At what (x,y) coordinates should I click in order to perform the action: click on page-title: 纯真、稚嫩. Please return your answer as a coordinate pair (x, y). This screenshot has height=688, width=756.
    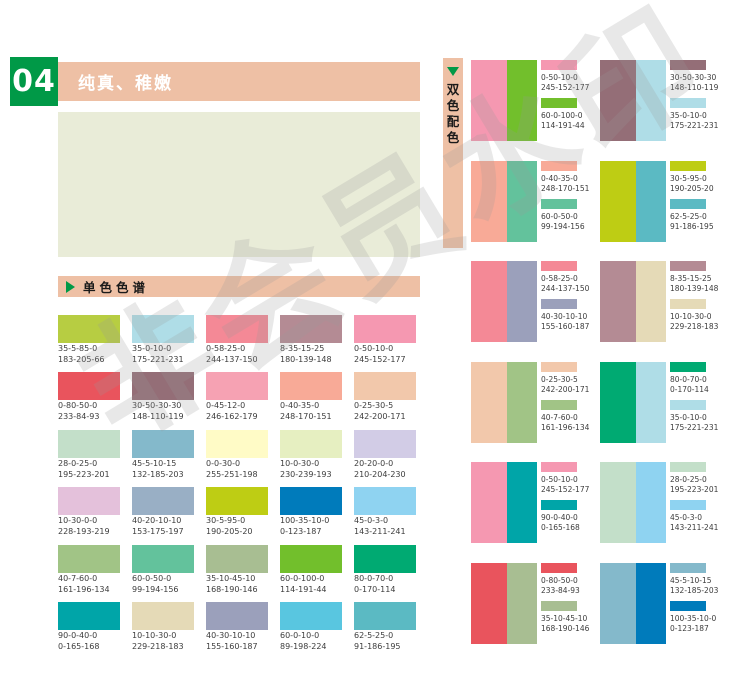
    Looking at the image, I should click on (125, 84).